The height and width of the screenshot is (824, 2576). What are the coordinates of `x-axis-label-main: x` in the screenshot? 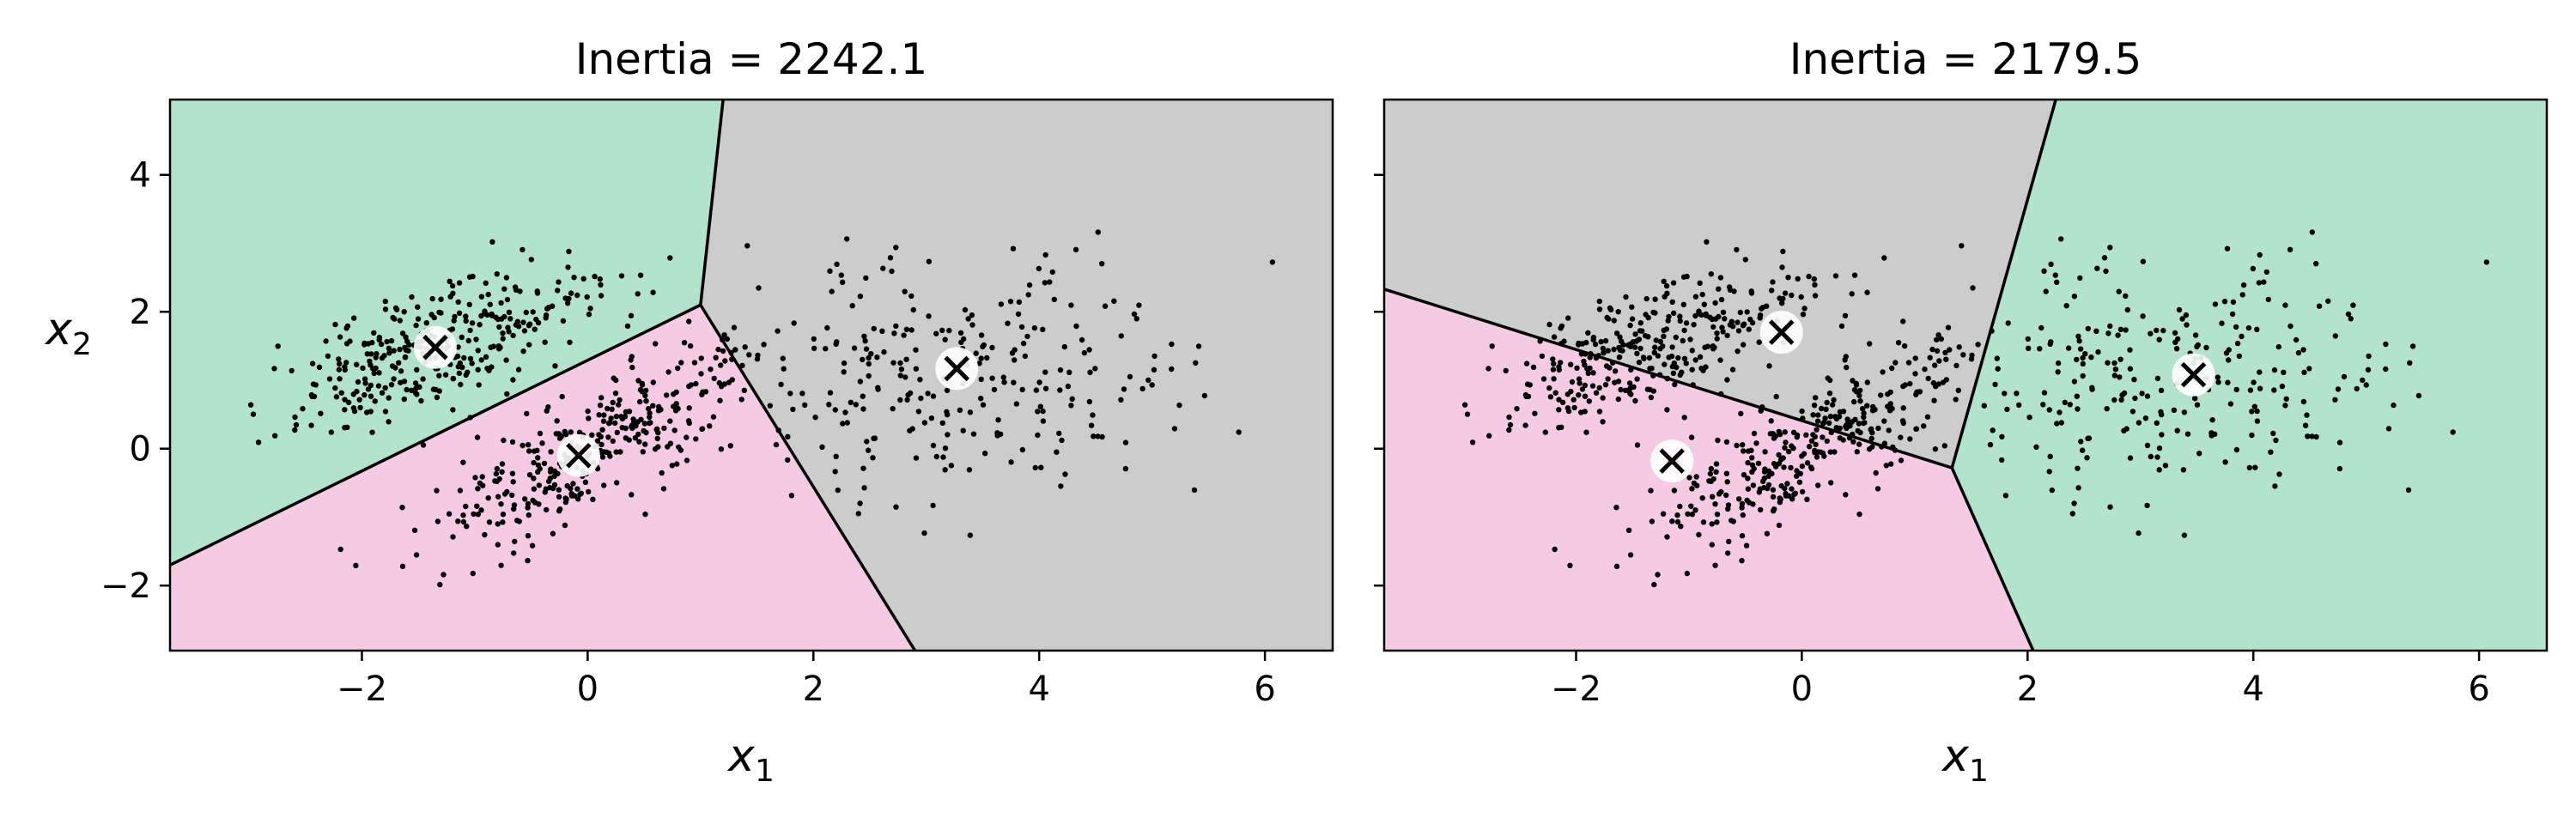 It's located at (1955, 756).